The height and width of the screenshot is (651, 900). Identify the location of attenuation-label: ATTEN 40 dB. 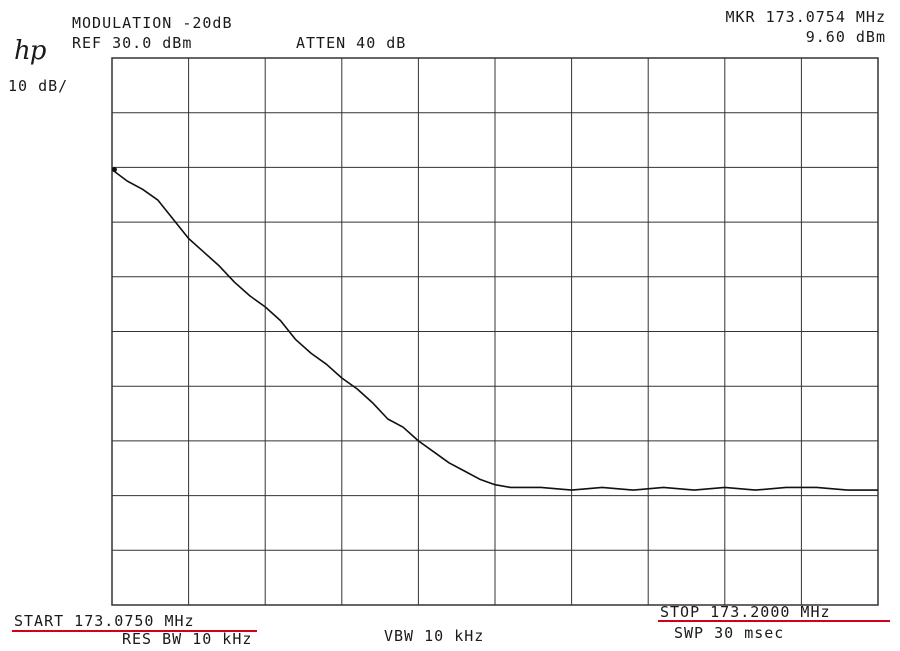
(351, 43).